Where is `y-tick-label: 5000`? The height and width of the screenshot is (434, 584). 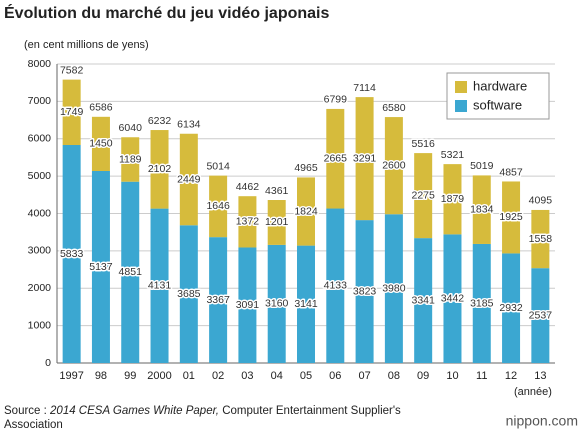 y-tick-label: 5000 is located at coordinates (40, 176).